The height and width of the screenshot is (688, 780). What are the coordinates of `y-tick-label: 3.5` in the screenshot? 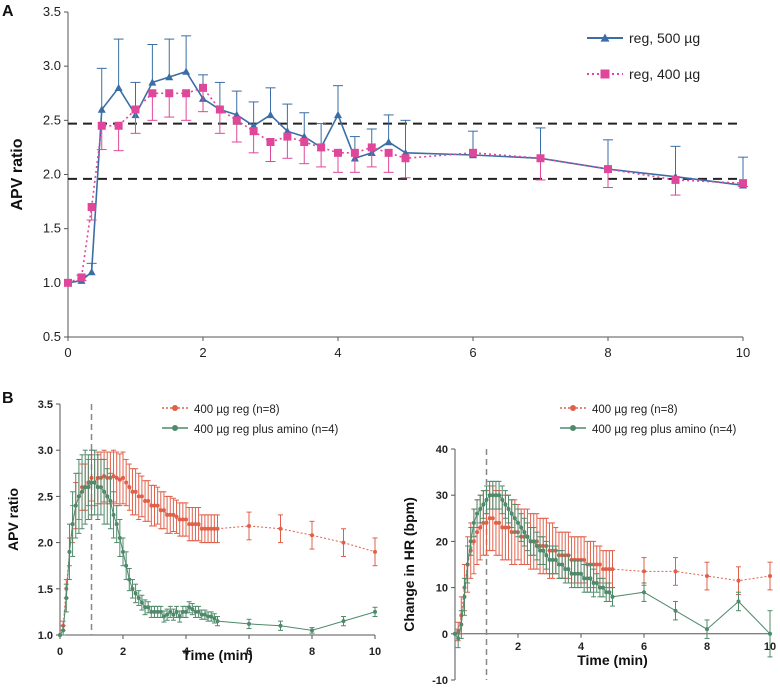 It's located at (45, 405).